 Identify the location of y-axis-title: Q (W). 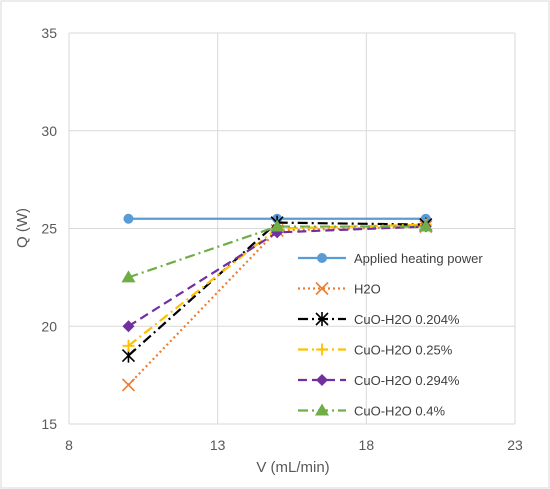
(22, 228).